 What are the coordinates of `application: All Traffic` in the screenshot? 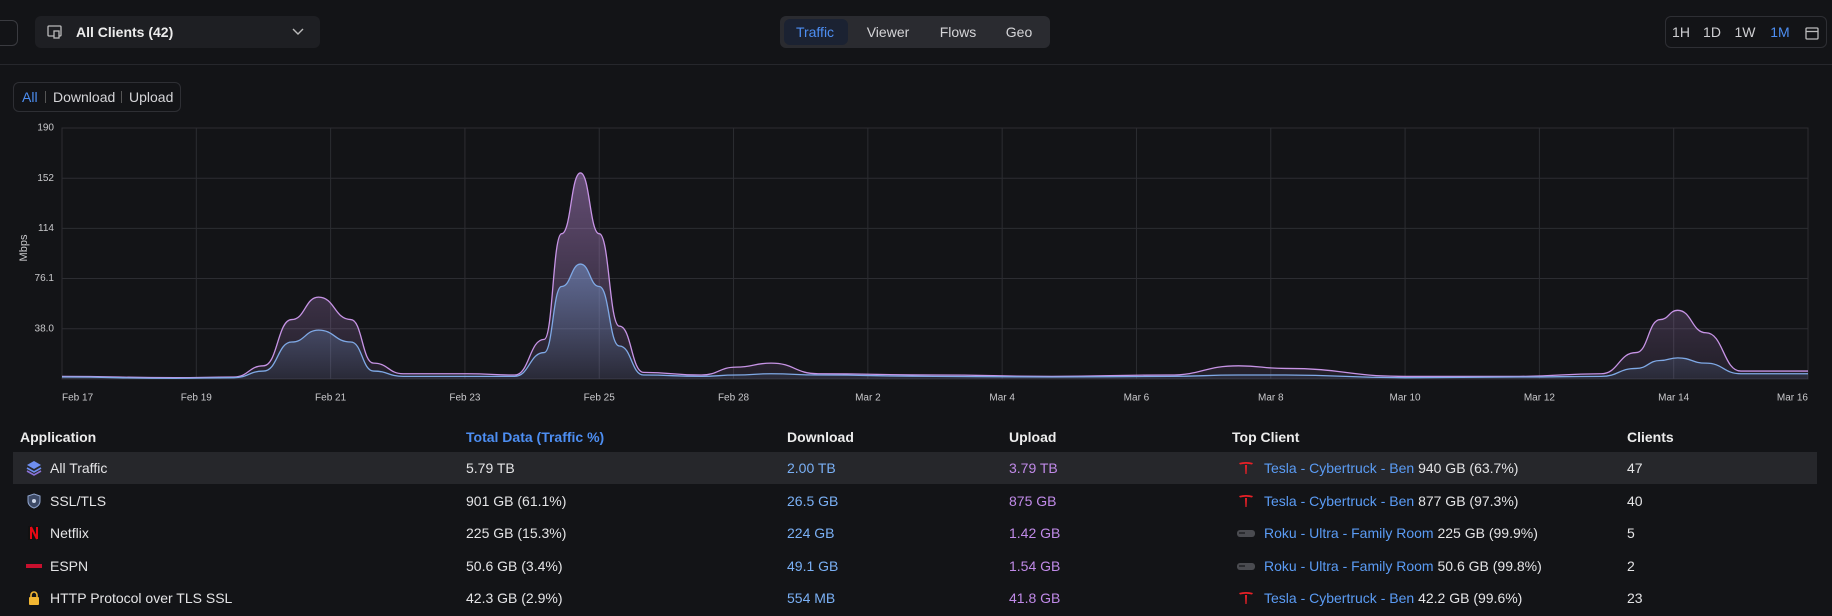 It's located at (79, 468).